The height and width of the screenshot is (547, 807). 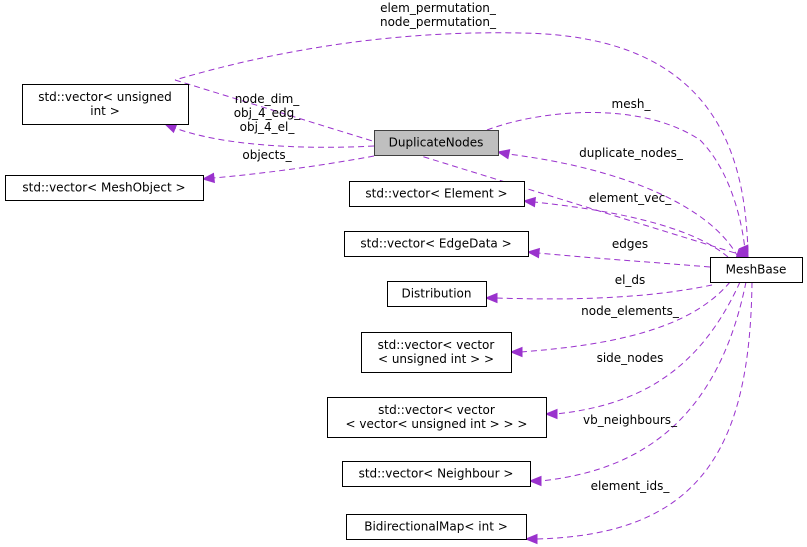 I want to click on edge-label: node_permutation_, so click(x=438, y=22).